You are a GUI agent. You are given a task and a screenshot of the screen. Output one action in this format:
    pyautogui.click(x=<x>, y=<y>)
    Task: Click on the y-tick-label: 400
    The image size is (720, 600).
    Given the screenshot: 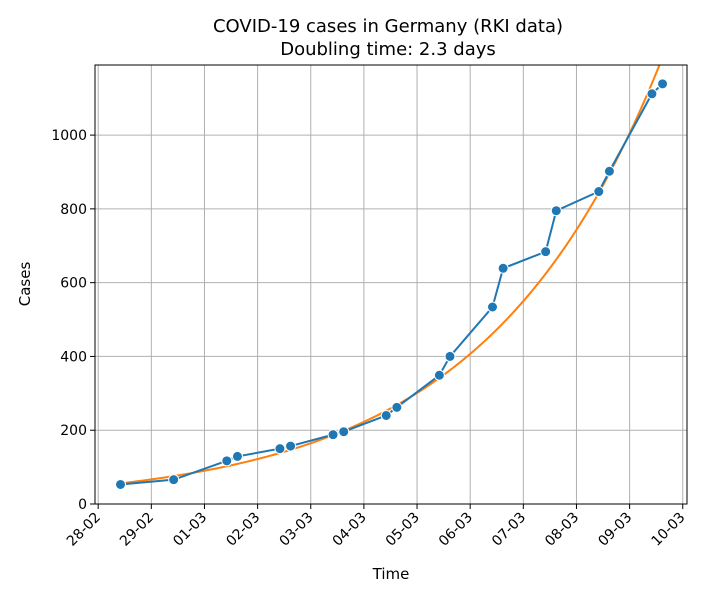 What is the action you would take?
    pyautogui.click(x=73, y=357)
    